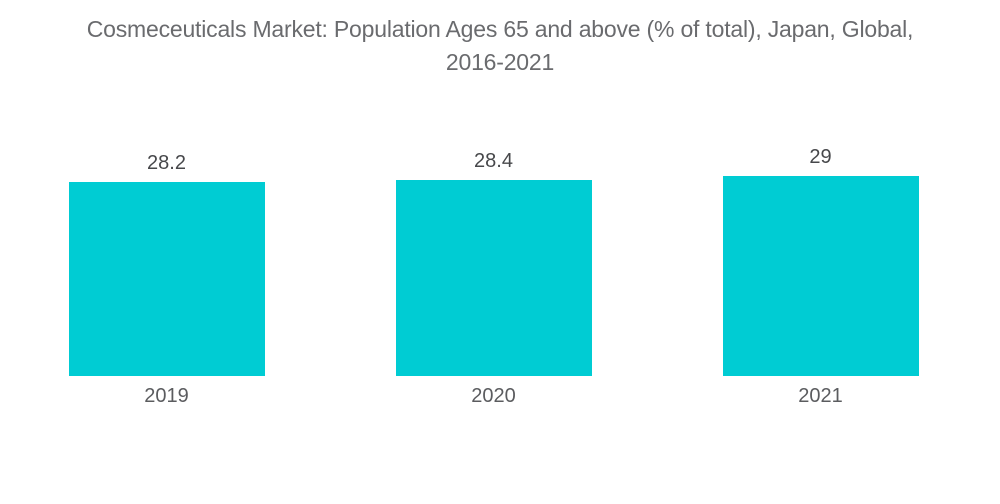 This screenshot has height=504, width=1000. What do you see at coordinates (166, 279) in the screenshot?
I see `bar-2019` at bounding box center [166, 279].